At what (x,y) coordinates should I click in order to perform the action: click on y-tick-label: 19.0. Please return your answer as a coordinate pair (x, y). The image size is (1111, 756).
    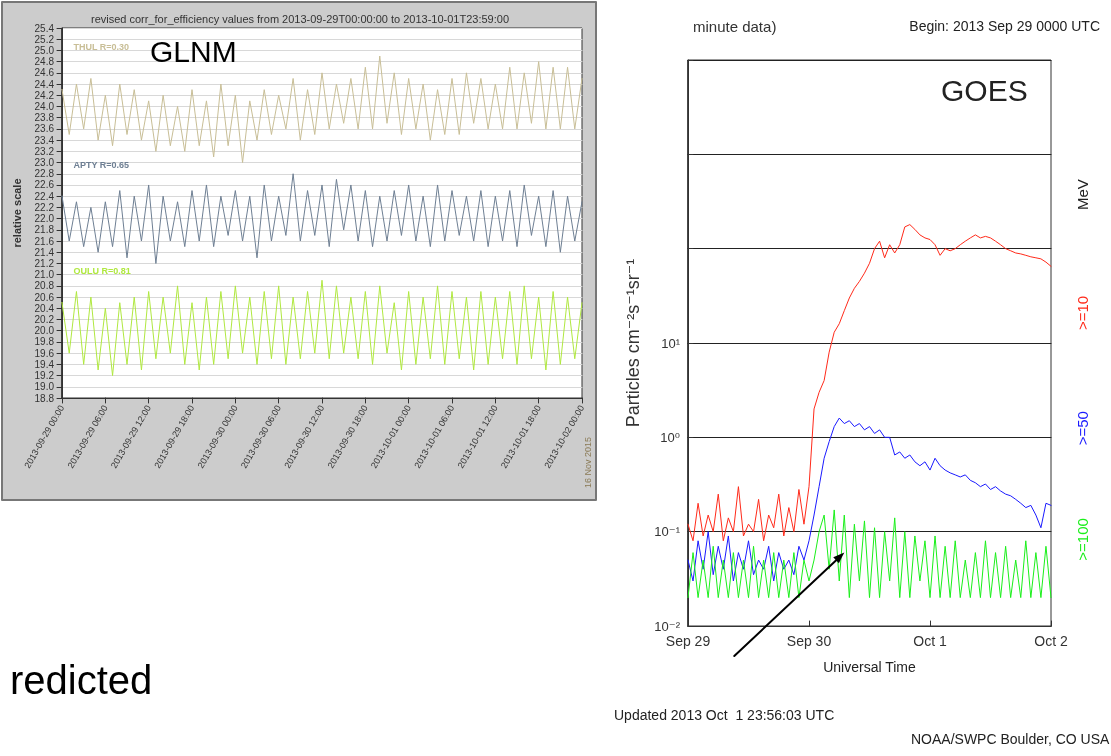
    Looking at the image, I should click on (44, 387).